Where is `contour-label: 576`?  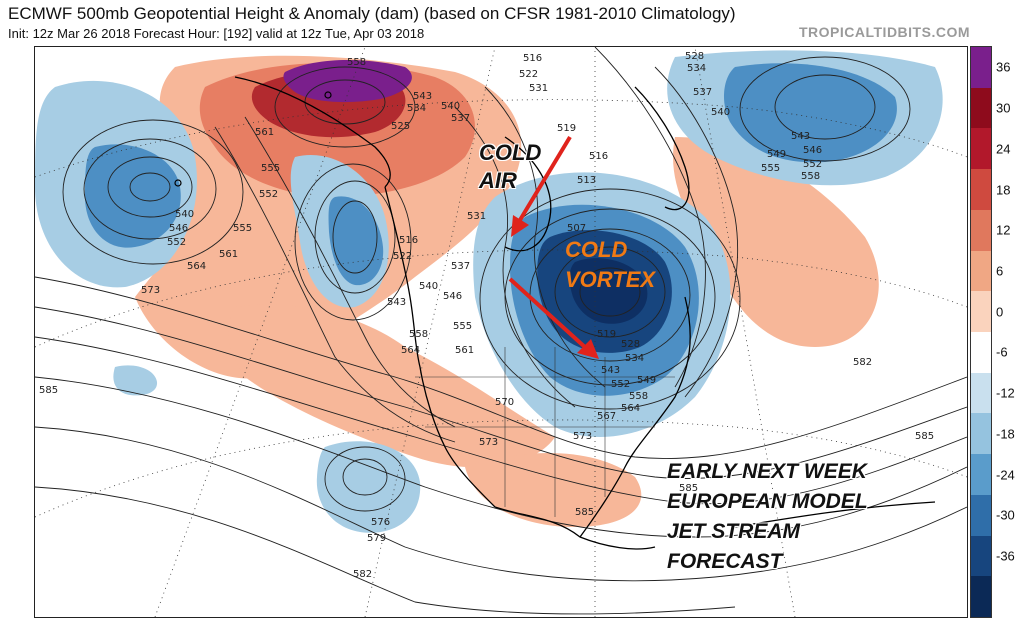
contour-label: 576 is located at coordinates (380, 522).